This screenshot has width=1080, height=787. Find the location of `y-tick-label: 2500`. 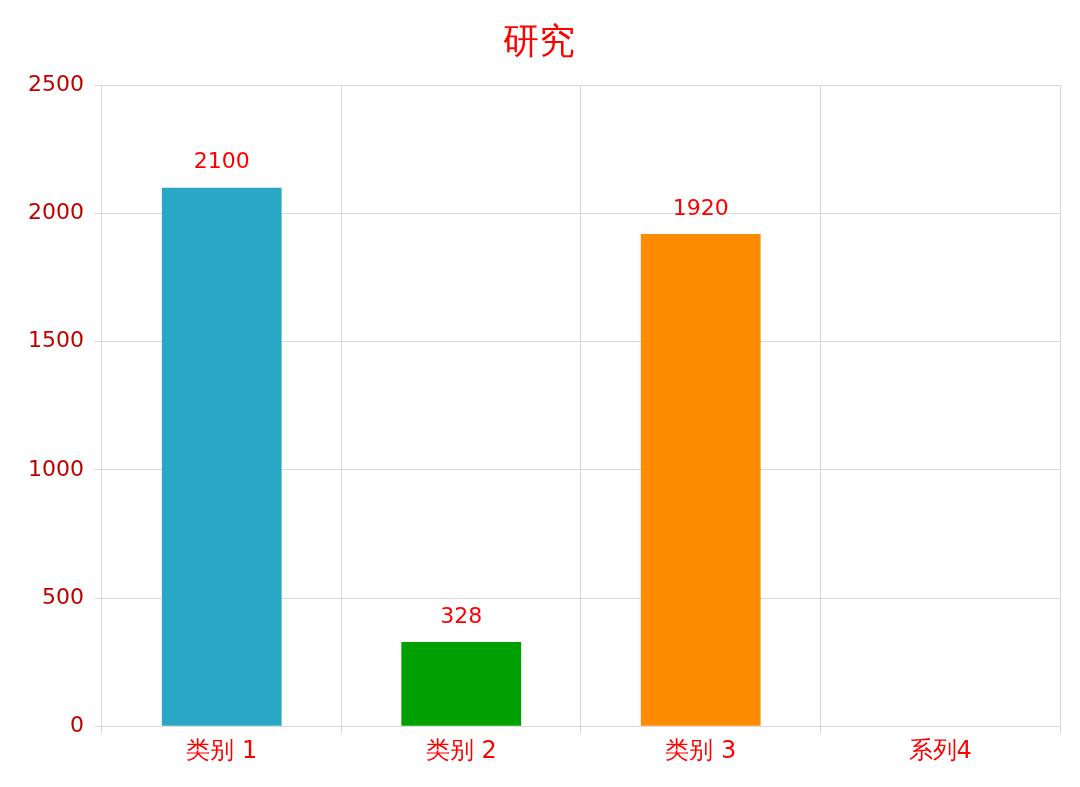

y-tick-label: 2500 is located at coordinates (55, 83).